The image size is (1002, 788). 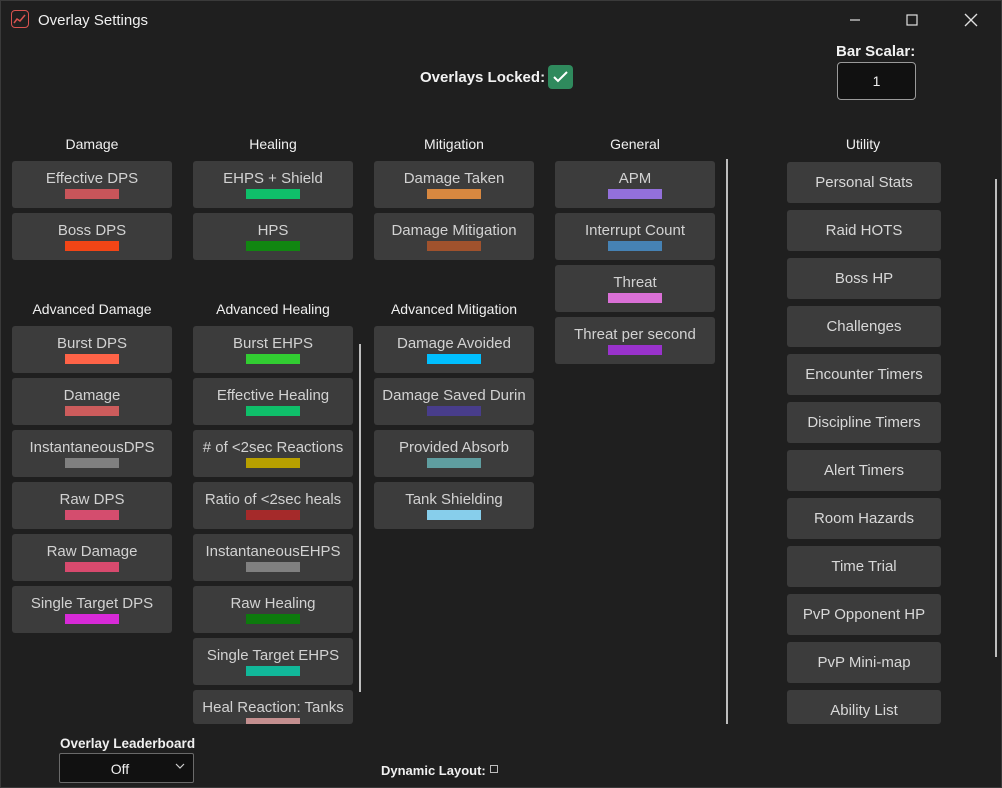 I want to click on maximize-icon, so click(x=912, y=20).